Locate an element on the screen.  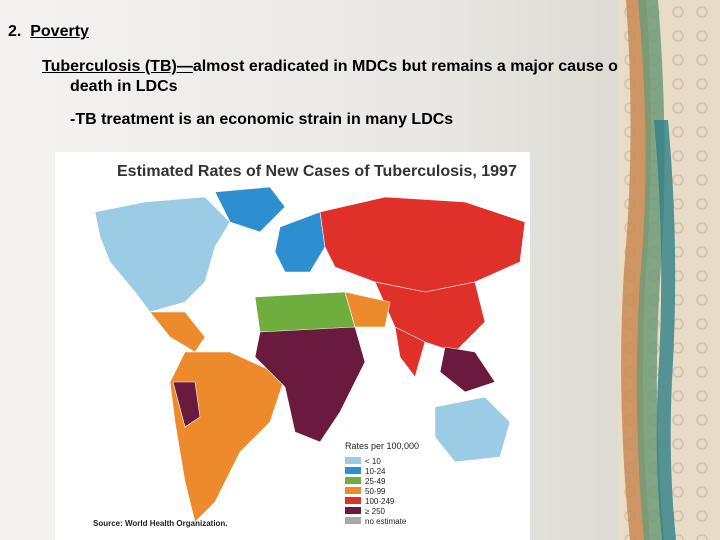
legend-label: 50-99 is located at coordinates (375, 491).